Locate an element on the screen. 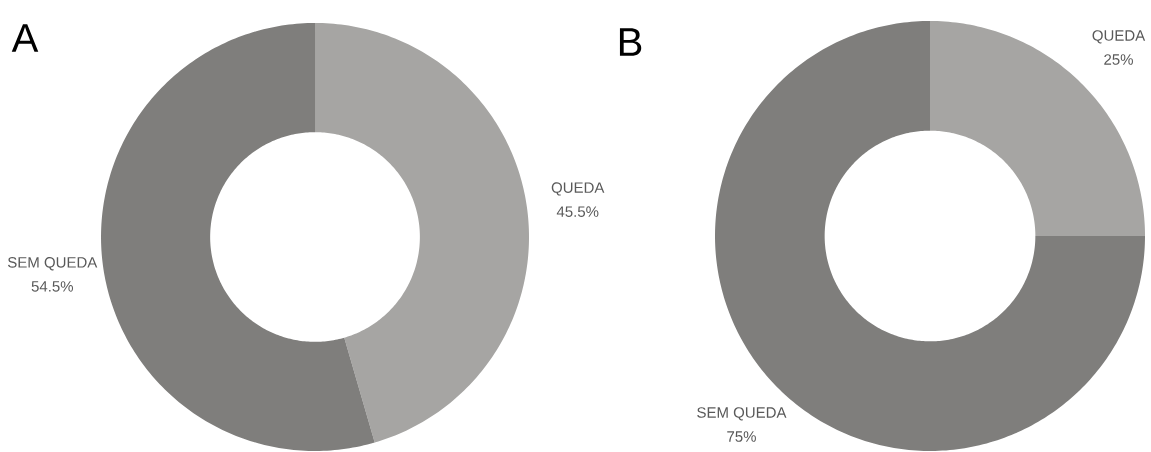 This screenshot has width=1151, height=452. data-label: 54.5% is located at coordinates (52, 286).